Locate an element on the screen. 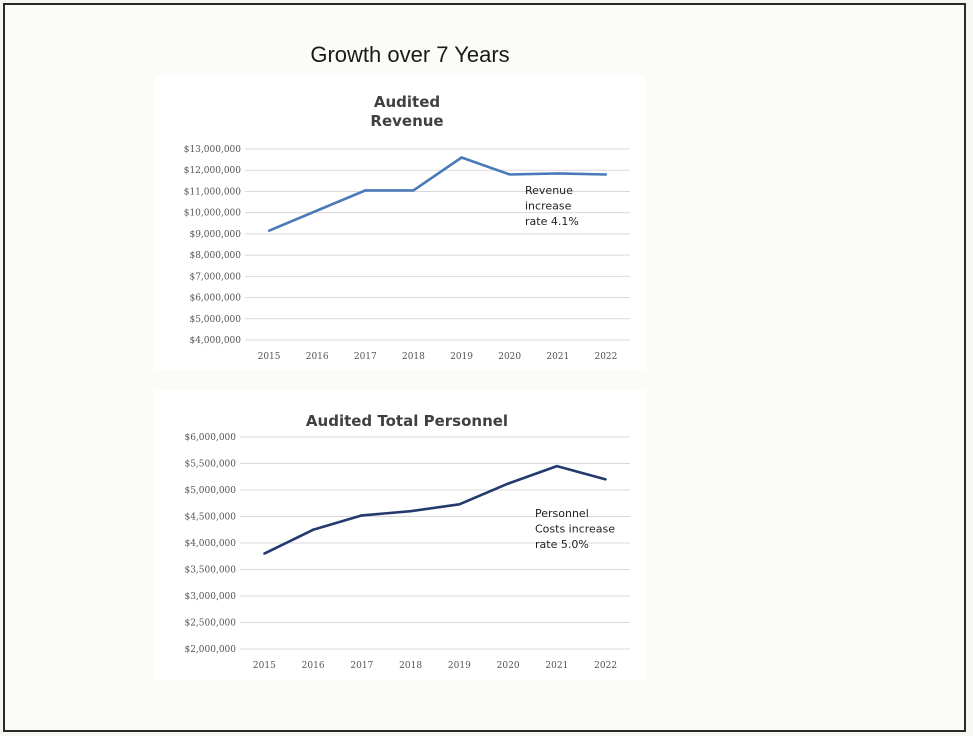 The width and height of the screenshot is (973, 736). annotation-line: increase is located at coordinates (548, 206).